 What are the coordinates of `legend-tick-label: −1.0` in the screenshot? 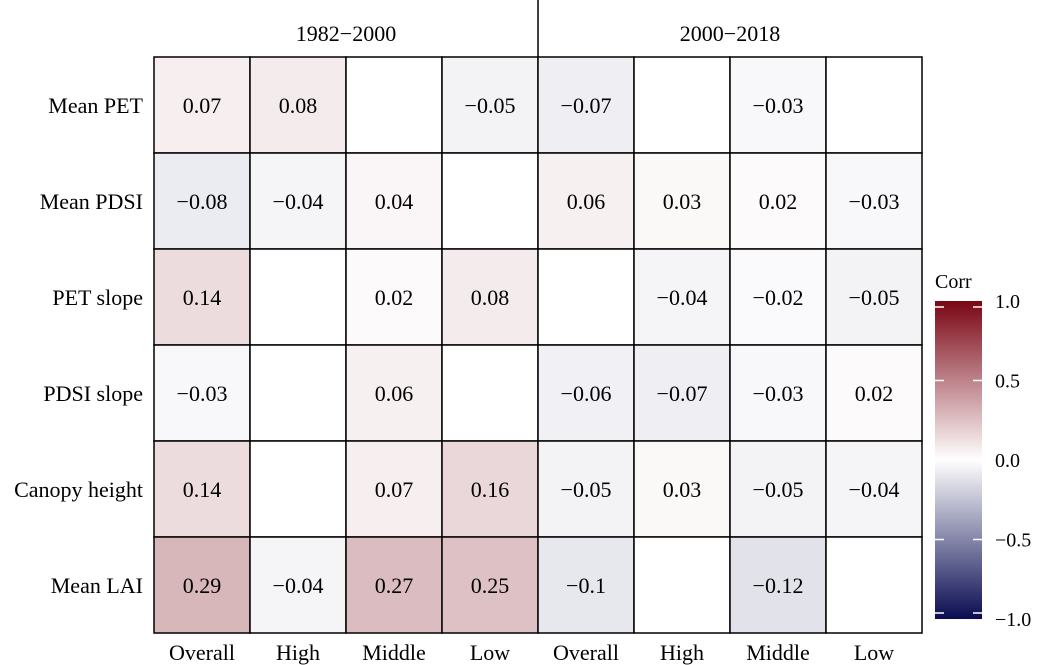 It's located at (1013, 620).